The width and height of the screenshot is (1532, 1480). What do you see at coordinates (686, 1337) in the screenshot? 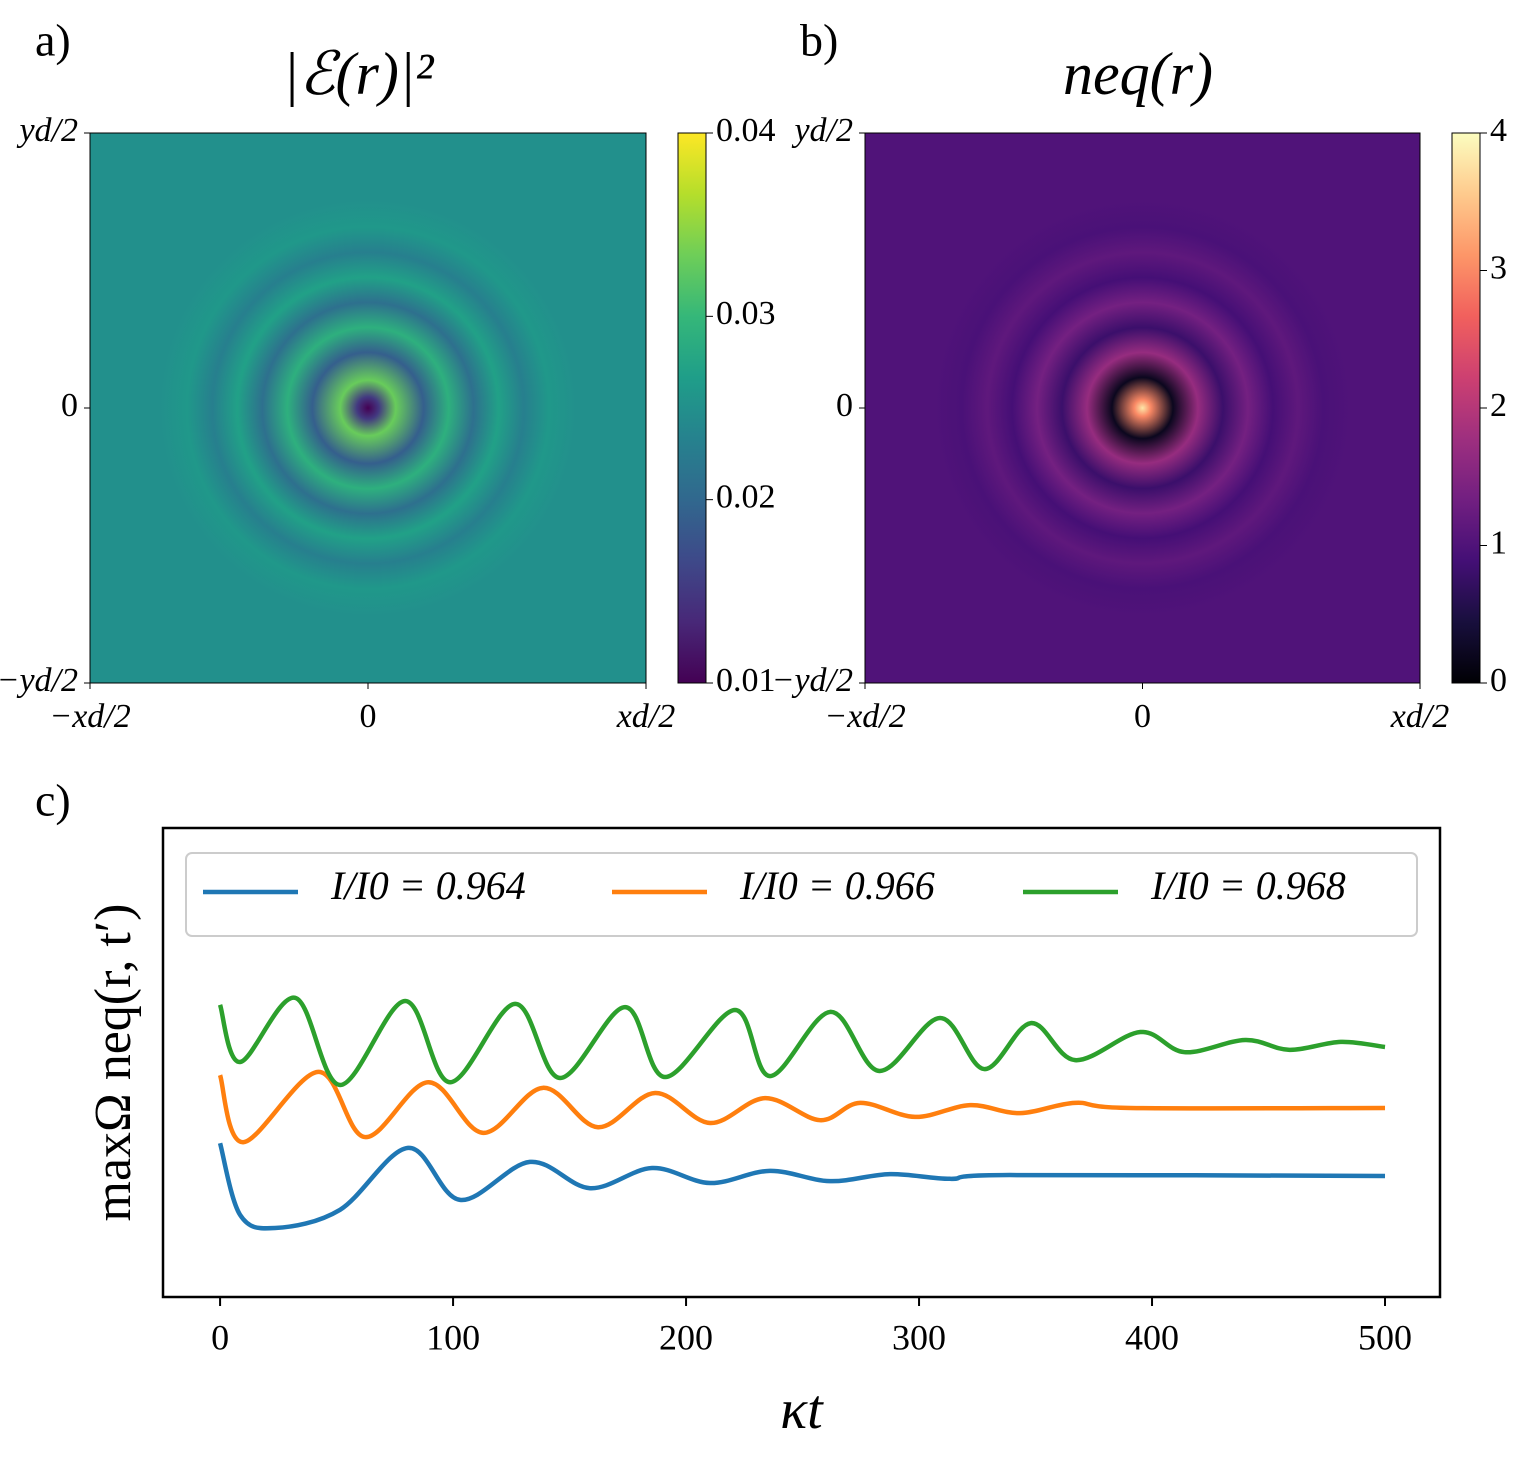
I see `x-tick-label: 200` at bounding box center [686, 1337].